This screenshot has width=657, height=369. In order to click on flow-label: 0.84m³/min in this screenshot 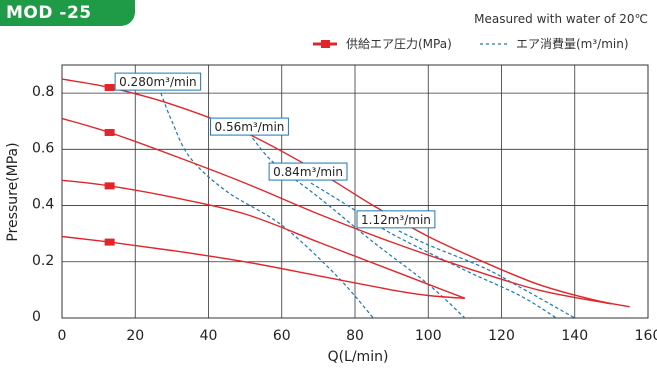, I will do `click(308, 171)`.